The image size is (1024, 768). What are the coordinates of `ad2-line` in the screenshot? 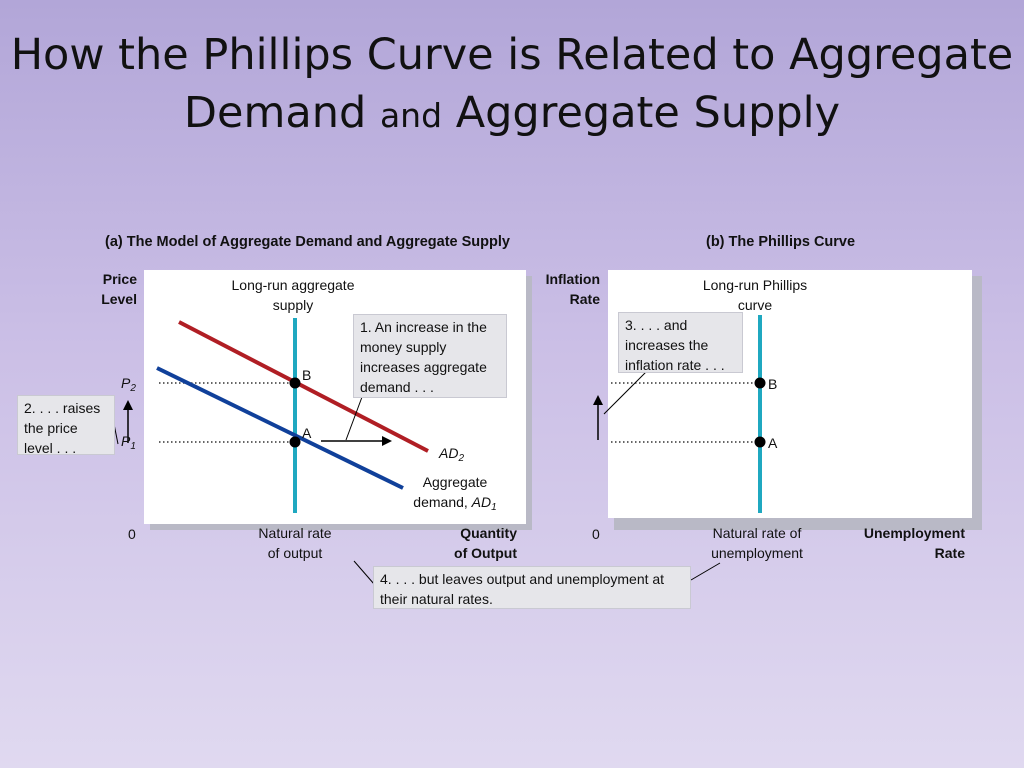 It's located at (303, 386).